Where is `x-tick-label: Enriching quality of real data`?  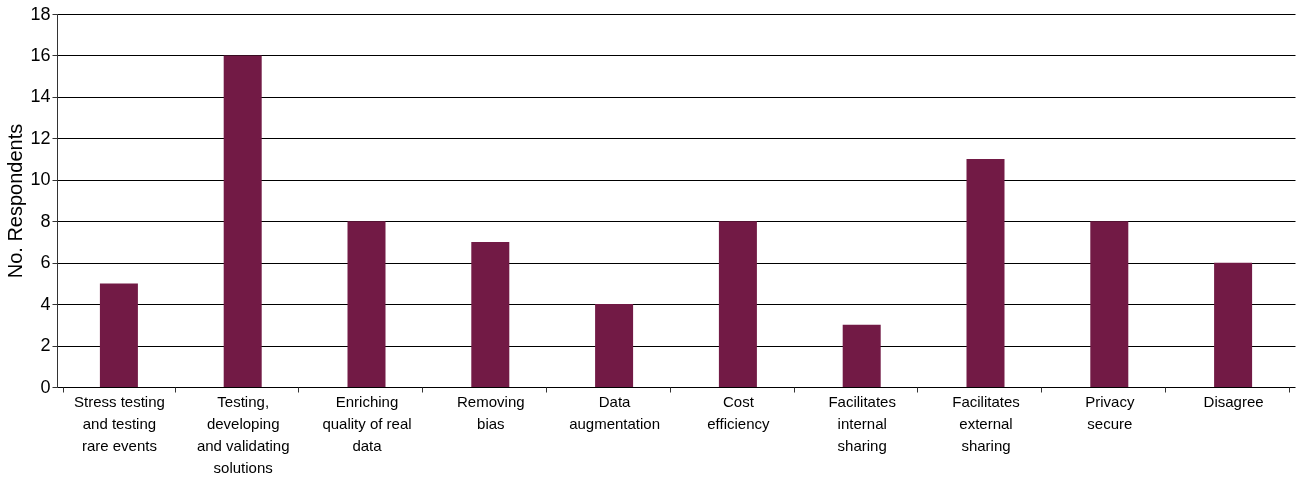
x-tick-label: Enriching quality of real data is located at coordinates (367, 423).